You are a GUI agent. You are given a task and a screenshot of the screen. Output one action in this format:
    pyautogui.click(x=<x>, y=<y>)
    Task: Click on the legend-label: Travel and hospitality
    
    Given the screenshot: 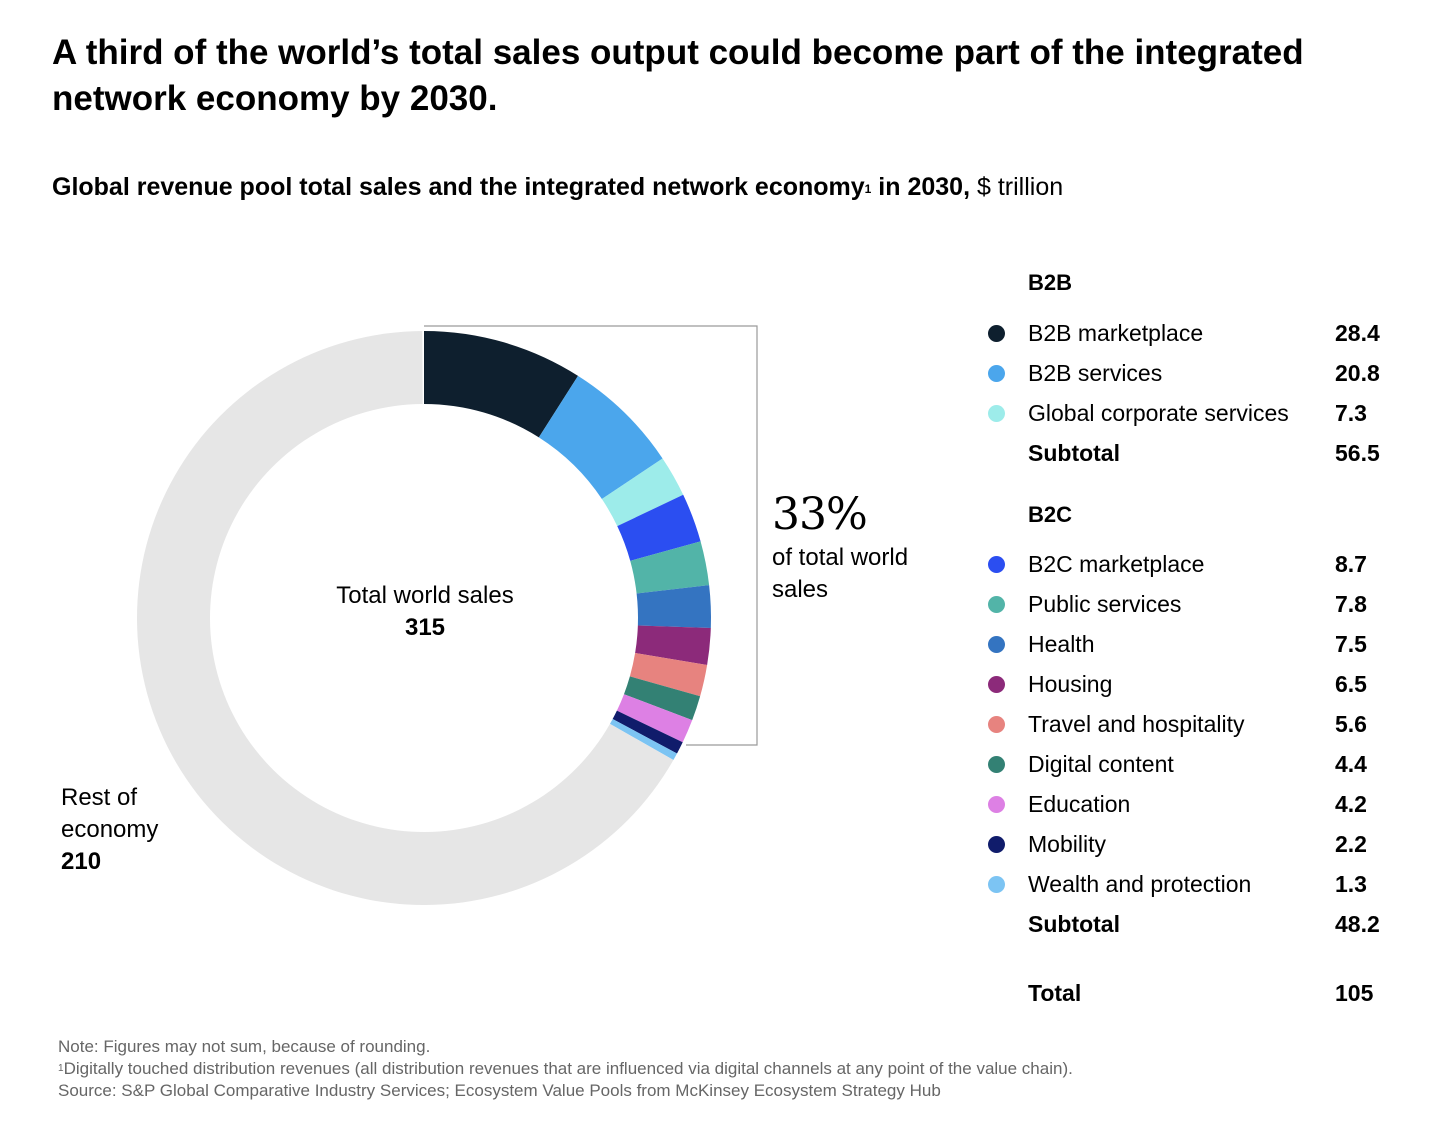 What is the action you would take?
    pyautogui.click(x=1136, y=724)
    